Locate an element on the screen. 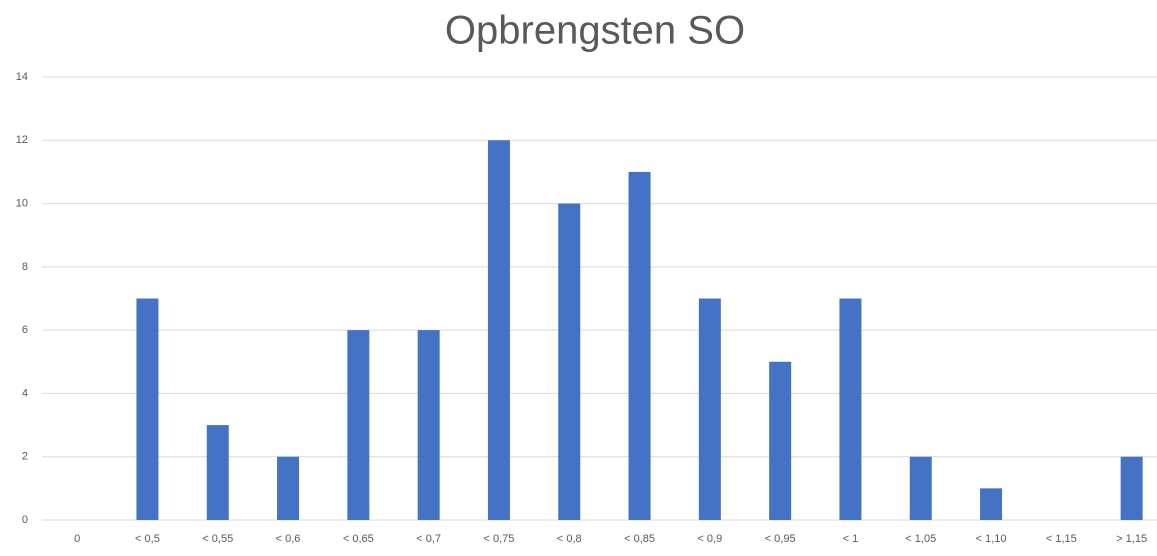  y-tick-label: 10 is located at coordinates (22, 203).